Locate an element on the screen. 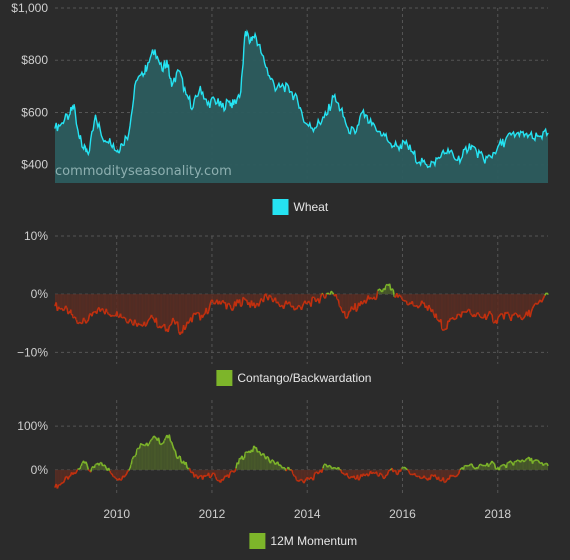  x-tick-label: 2016 is located at coordinates (402, 514).